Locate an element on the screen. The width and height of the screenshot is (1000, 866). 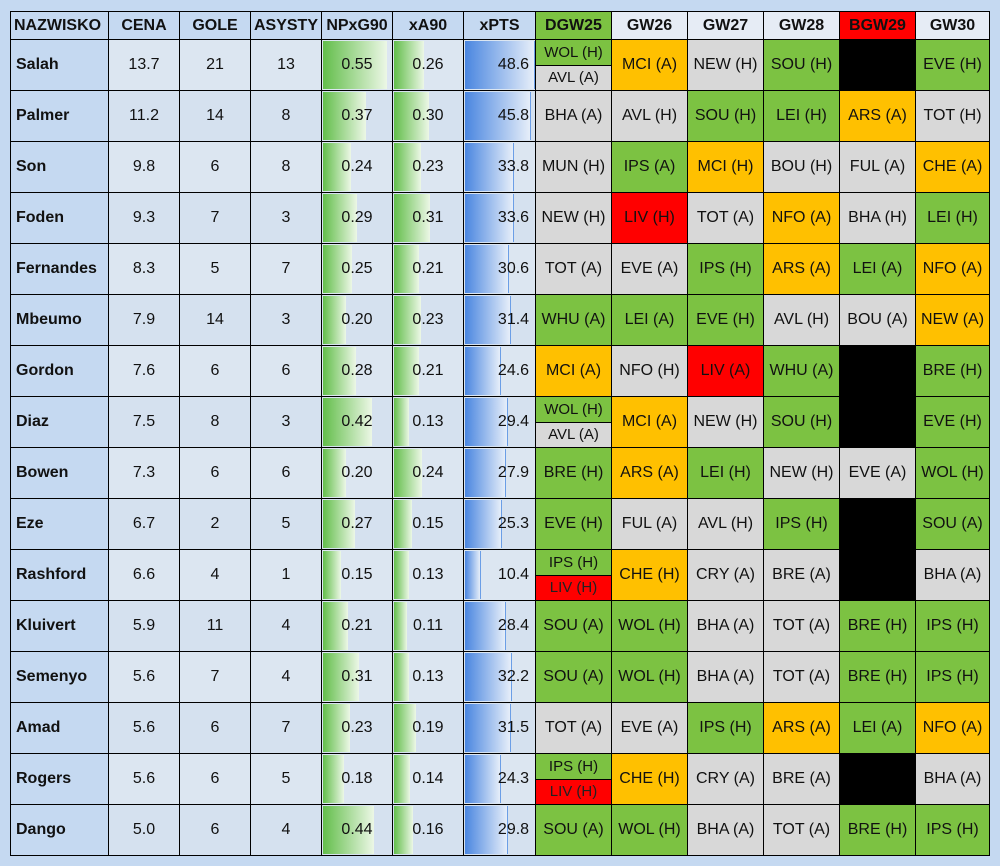
npxg90-cell-value: 0.25 is located at coordinates (357, 268).